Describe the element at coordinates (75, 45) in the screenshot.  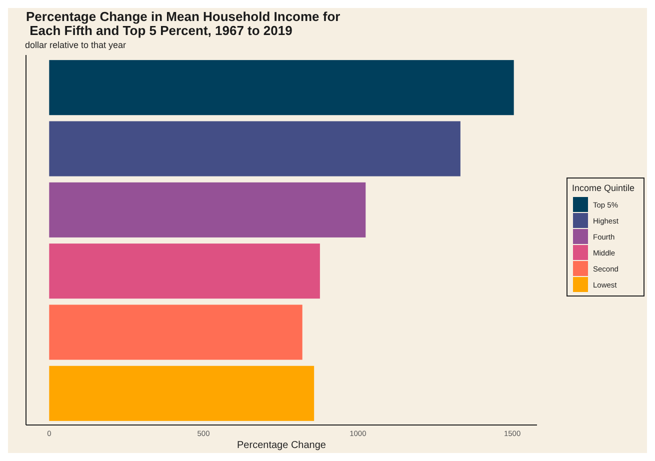
I see `chart-subtitle: dollar relative to that year` at that location.